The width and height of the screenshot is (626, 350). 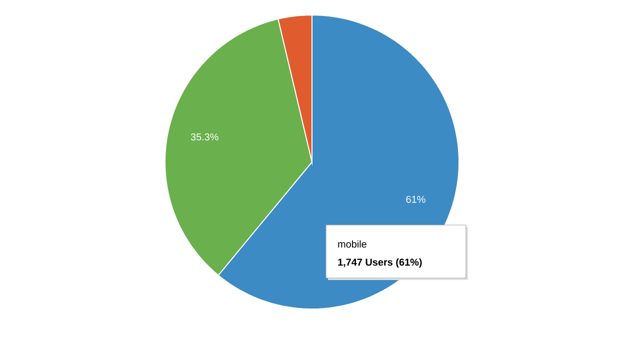 What do you see at coordinates (352, 244) in the screenshot?
I see `slice-label: mobile` at bounding box center [352, 244].